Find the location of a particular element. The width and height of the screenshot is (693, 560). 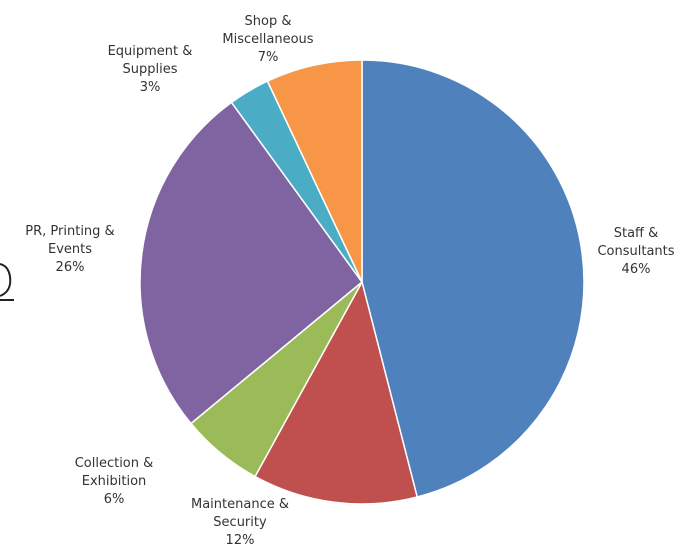

label-line: PR, Printing & is located at coordinates (70, 231).